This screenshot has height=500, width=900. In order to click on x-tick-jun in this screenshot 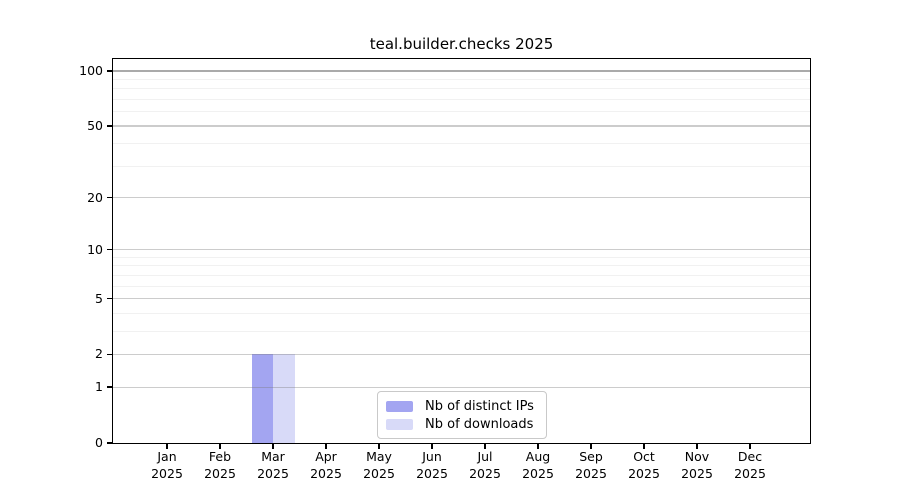, I will do `click(432, 446)`.